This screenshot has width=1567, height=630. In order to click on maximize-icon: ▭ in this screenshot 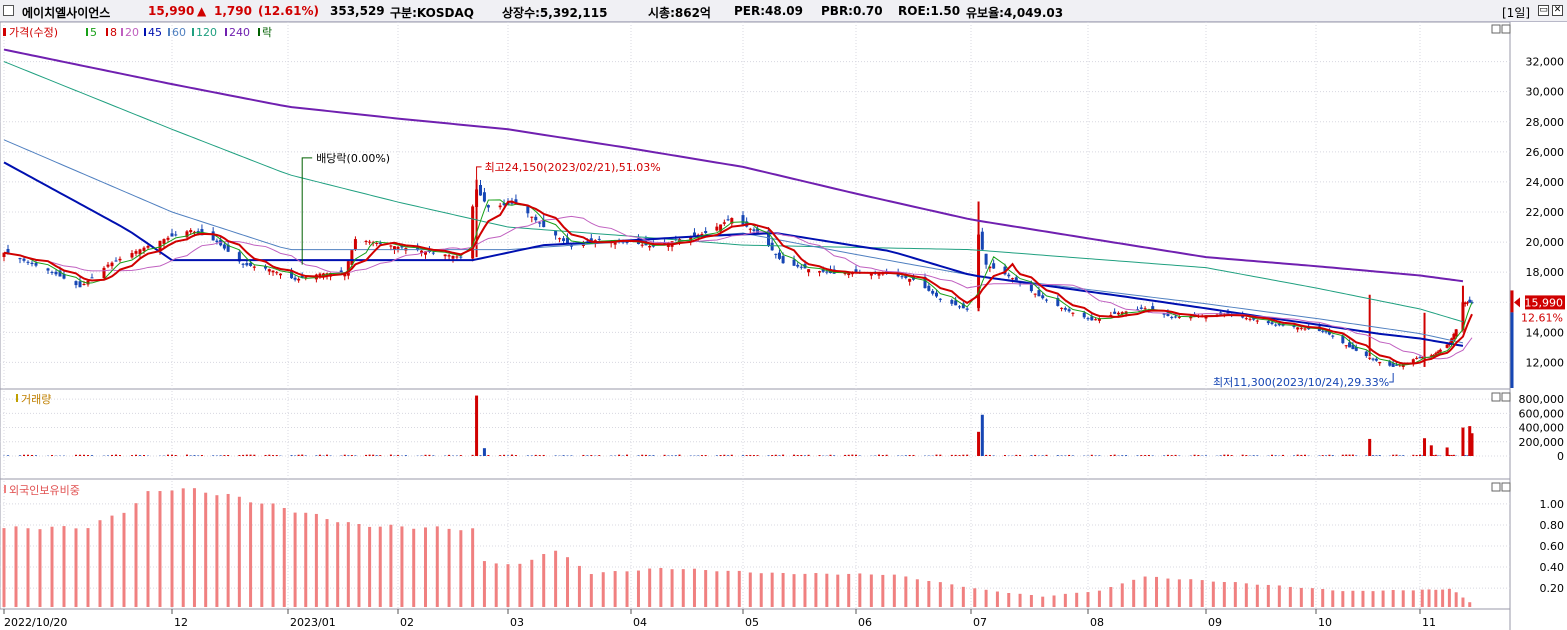, I will do `click(1543, 10)`.